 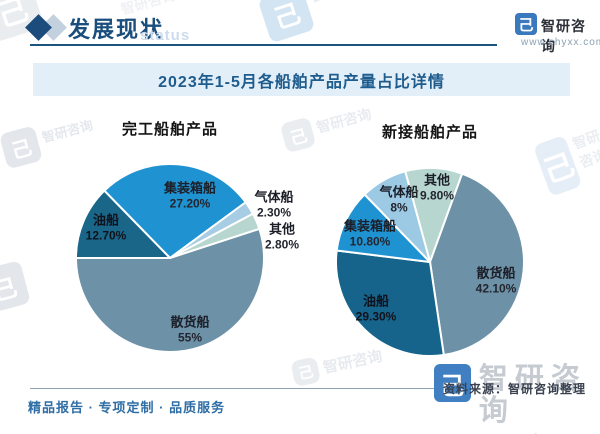 I want to click on header-divider, so click(x=263, y=45).